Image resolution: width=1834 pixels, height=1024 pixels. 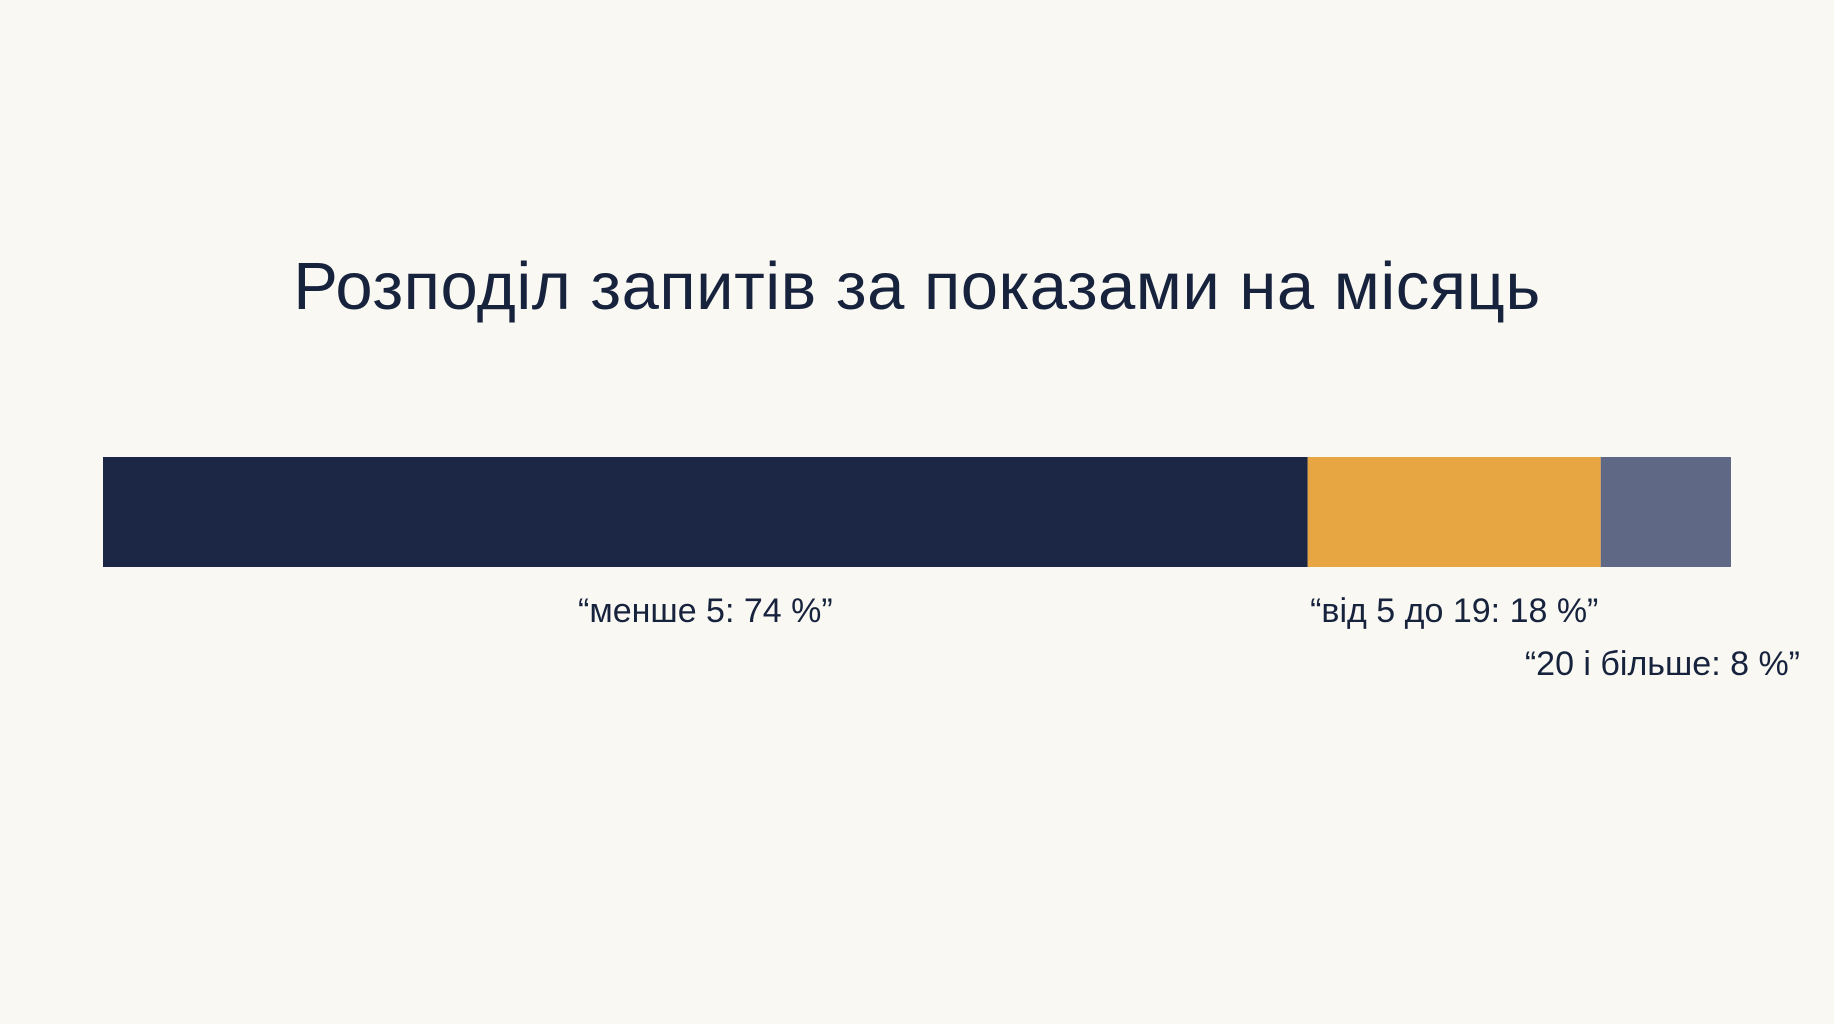 What do you see at coordinates (917, 286) in the screenshot?
I see `chart-title: Розподіл запитів за показами на місяць` at bounding box center [917, 286].